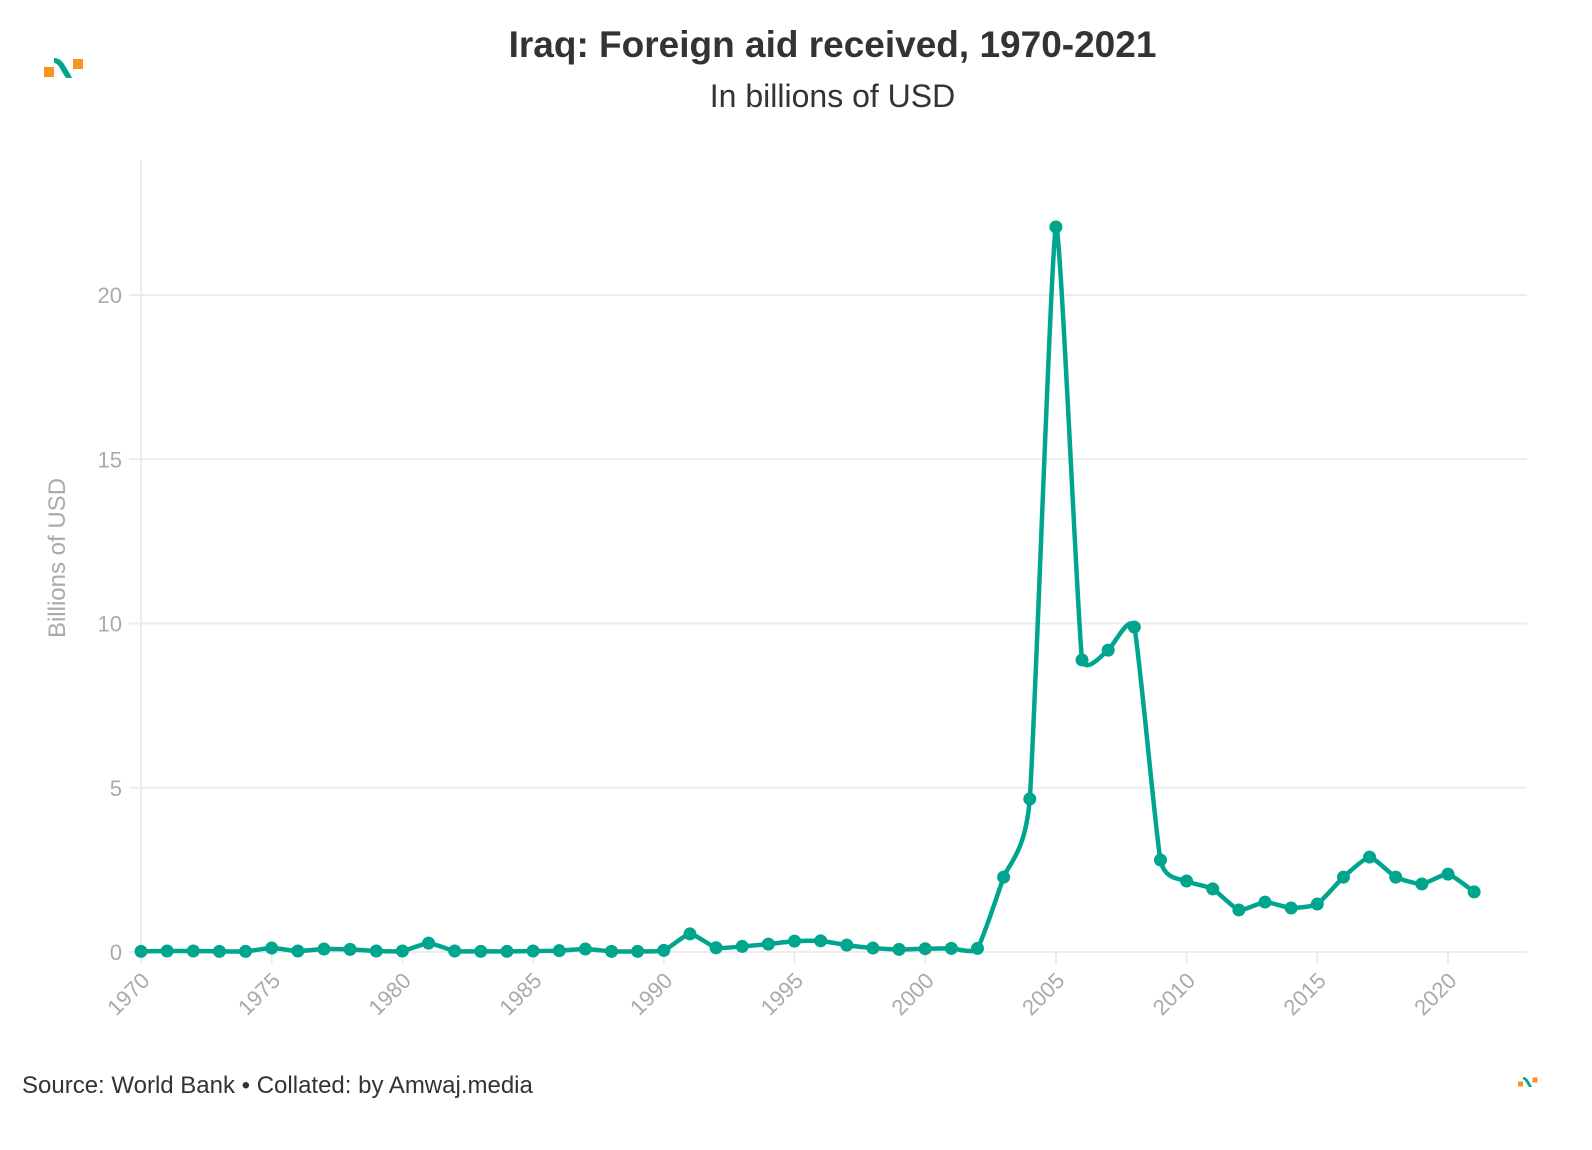 The width and height of the screenshot is (1592, 1150). What do you see at coordinates (1239, 910) in the screenshot?
I see `data-point-2012` at bounding box center [1239, 910].